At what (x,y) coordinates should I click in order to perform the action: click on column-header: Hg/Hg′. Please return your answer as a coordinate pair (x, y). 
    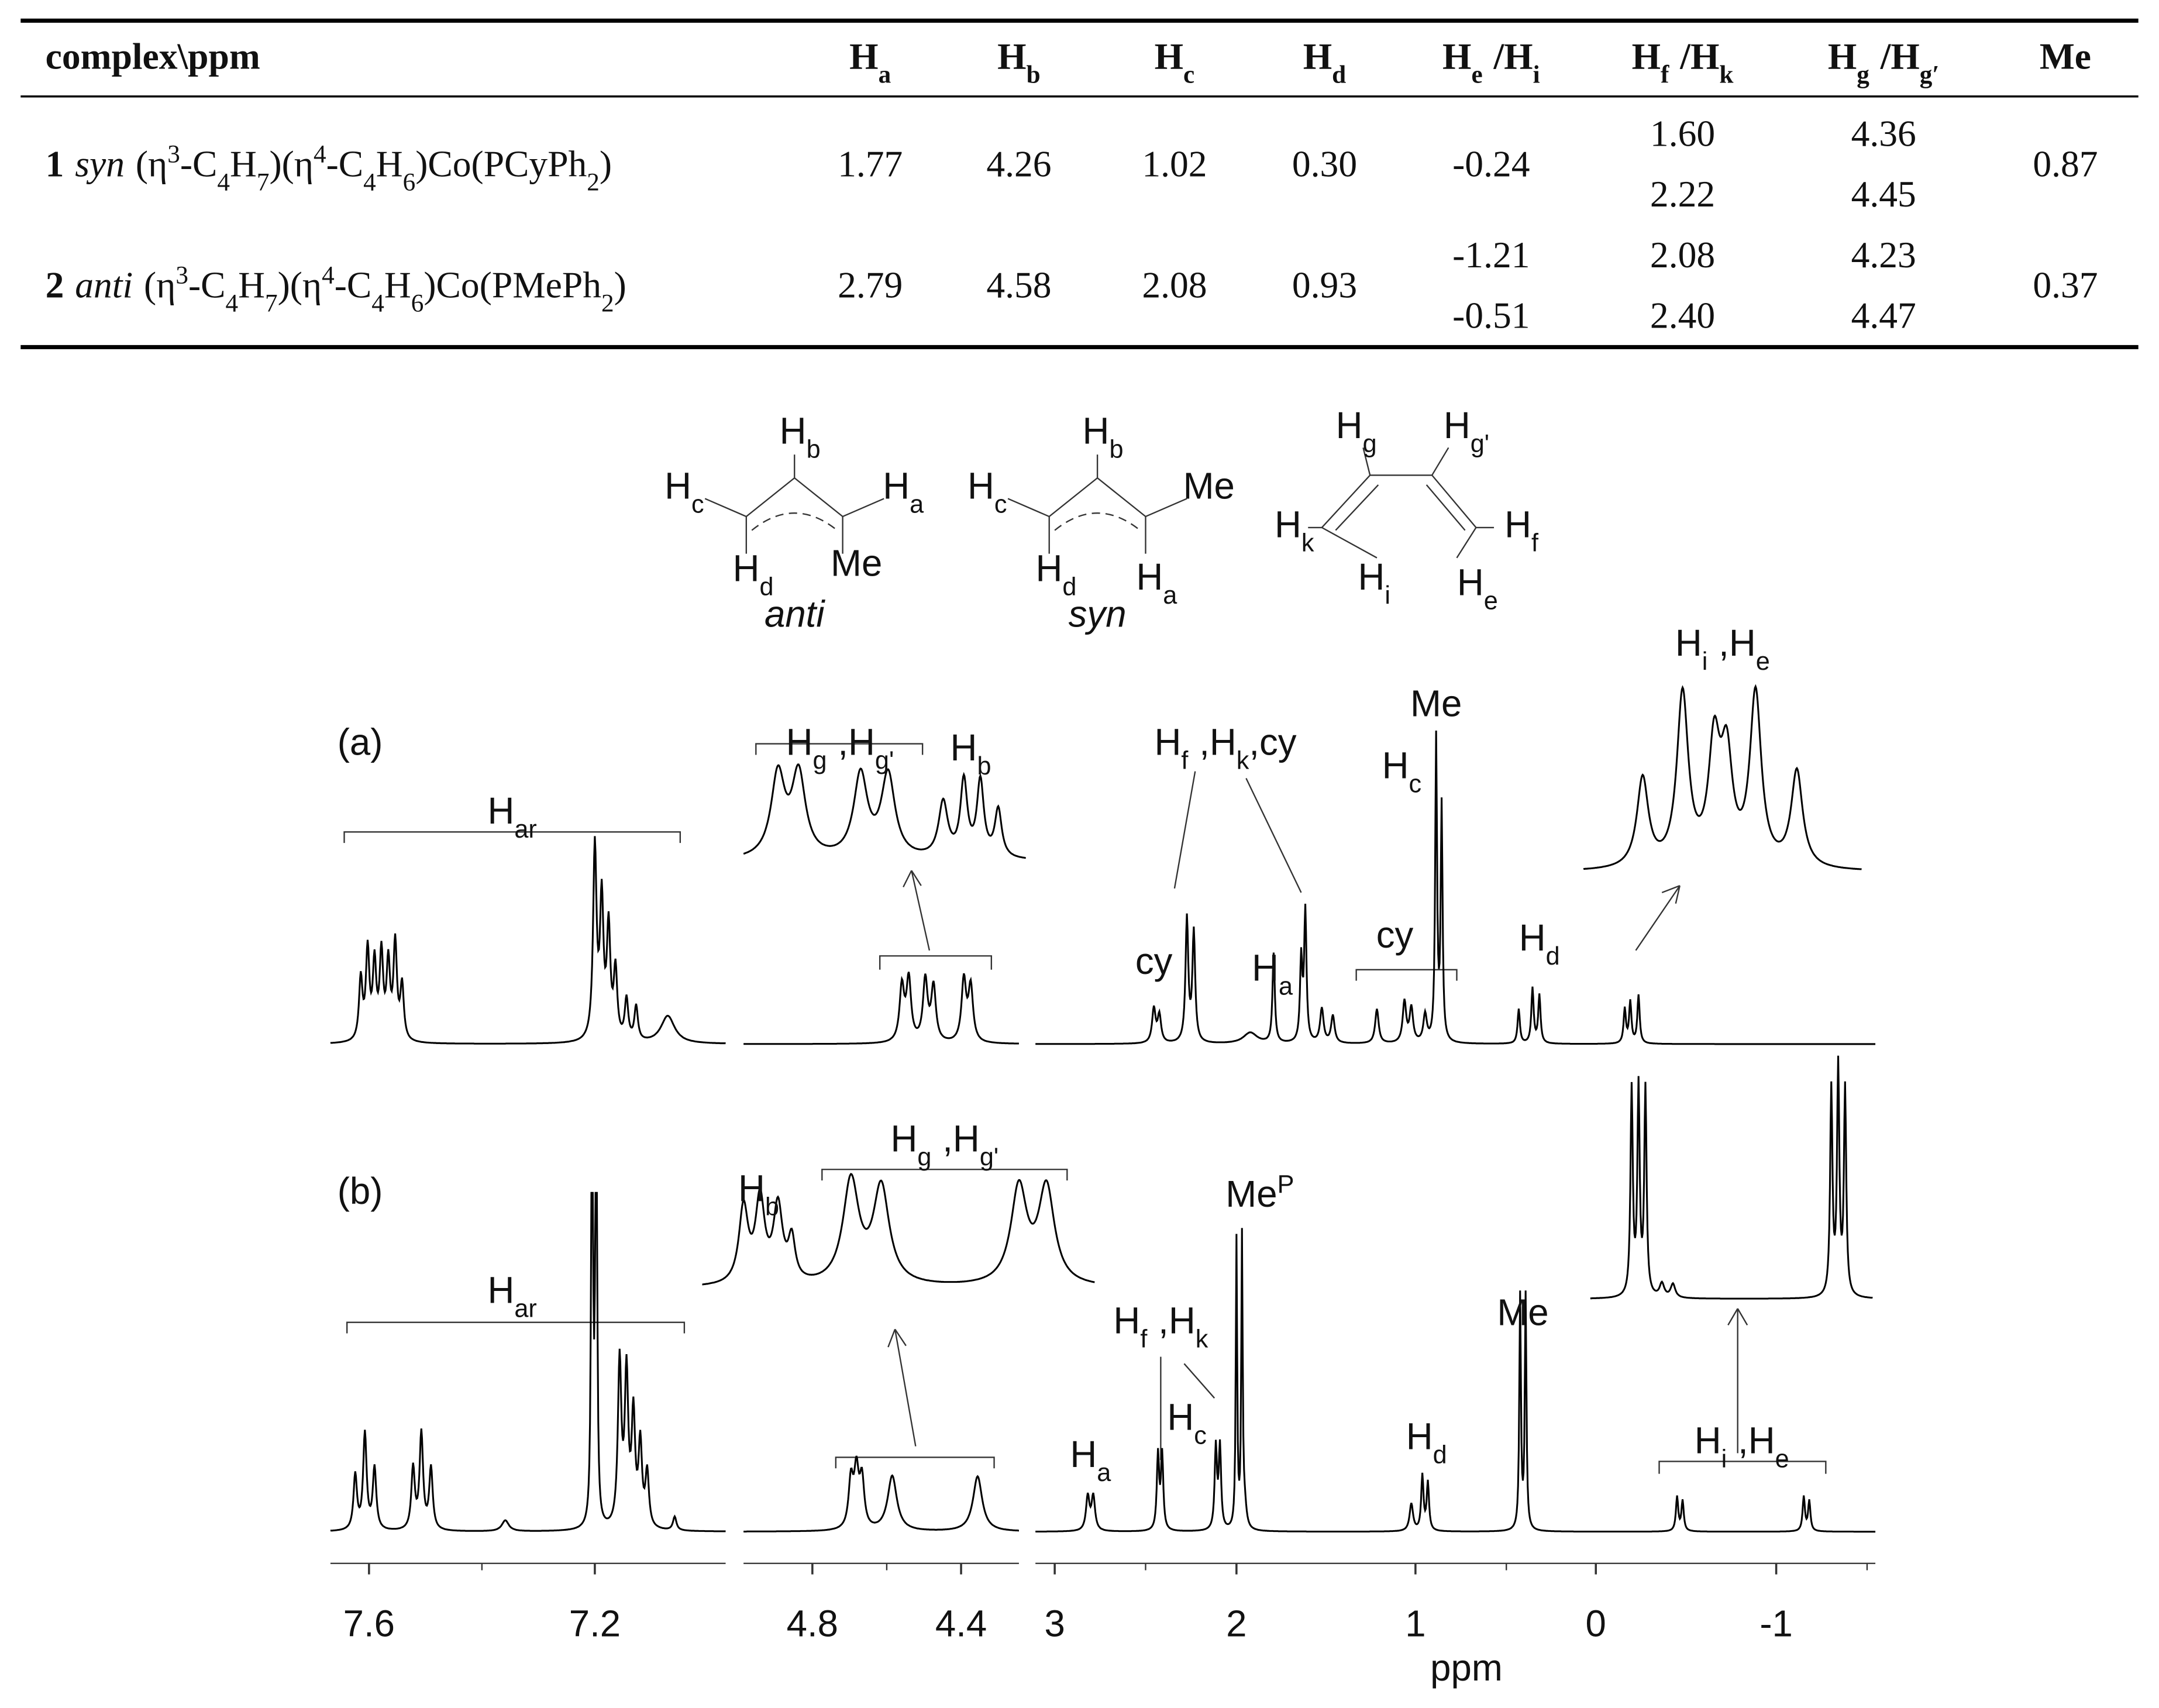
    Looking at the image, I should click on (1884, 62).